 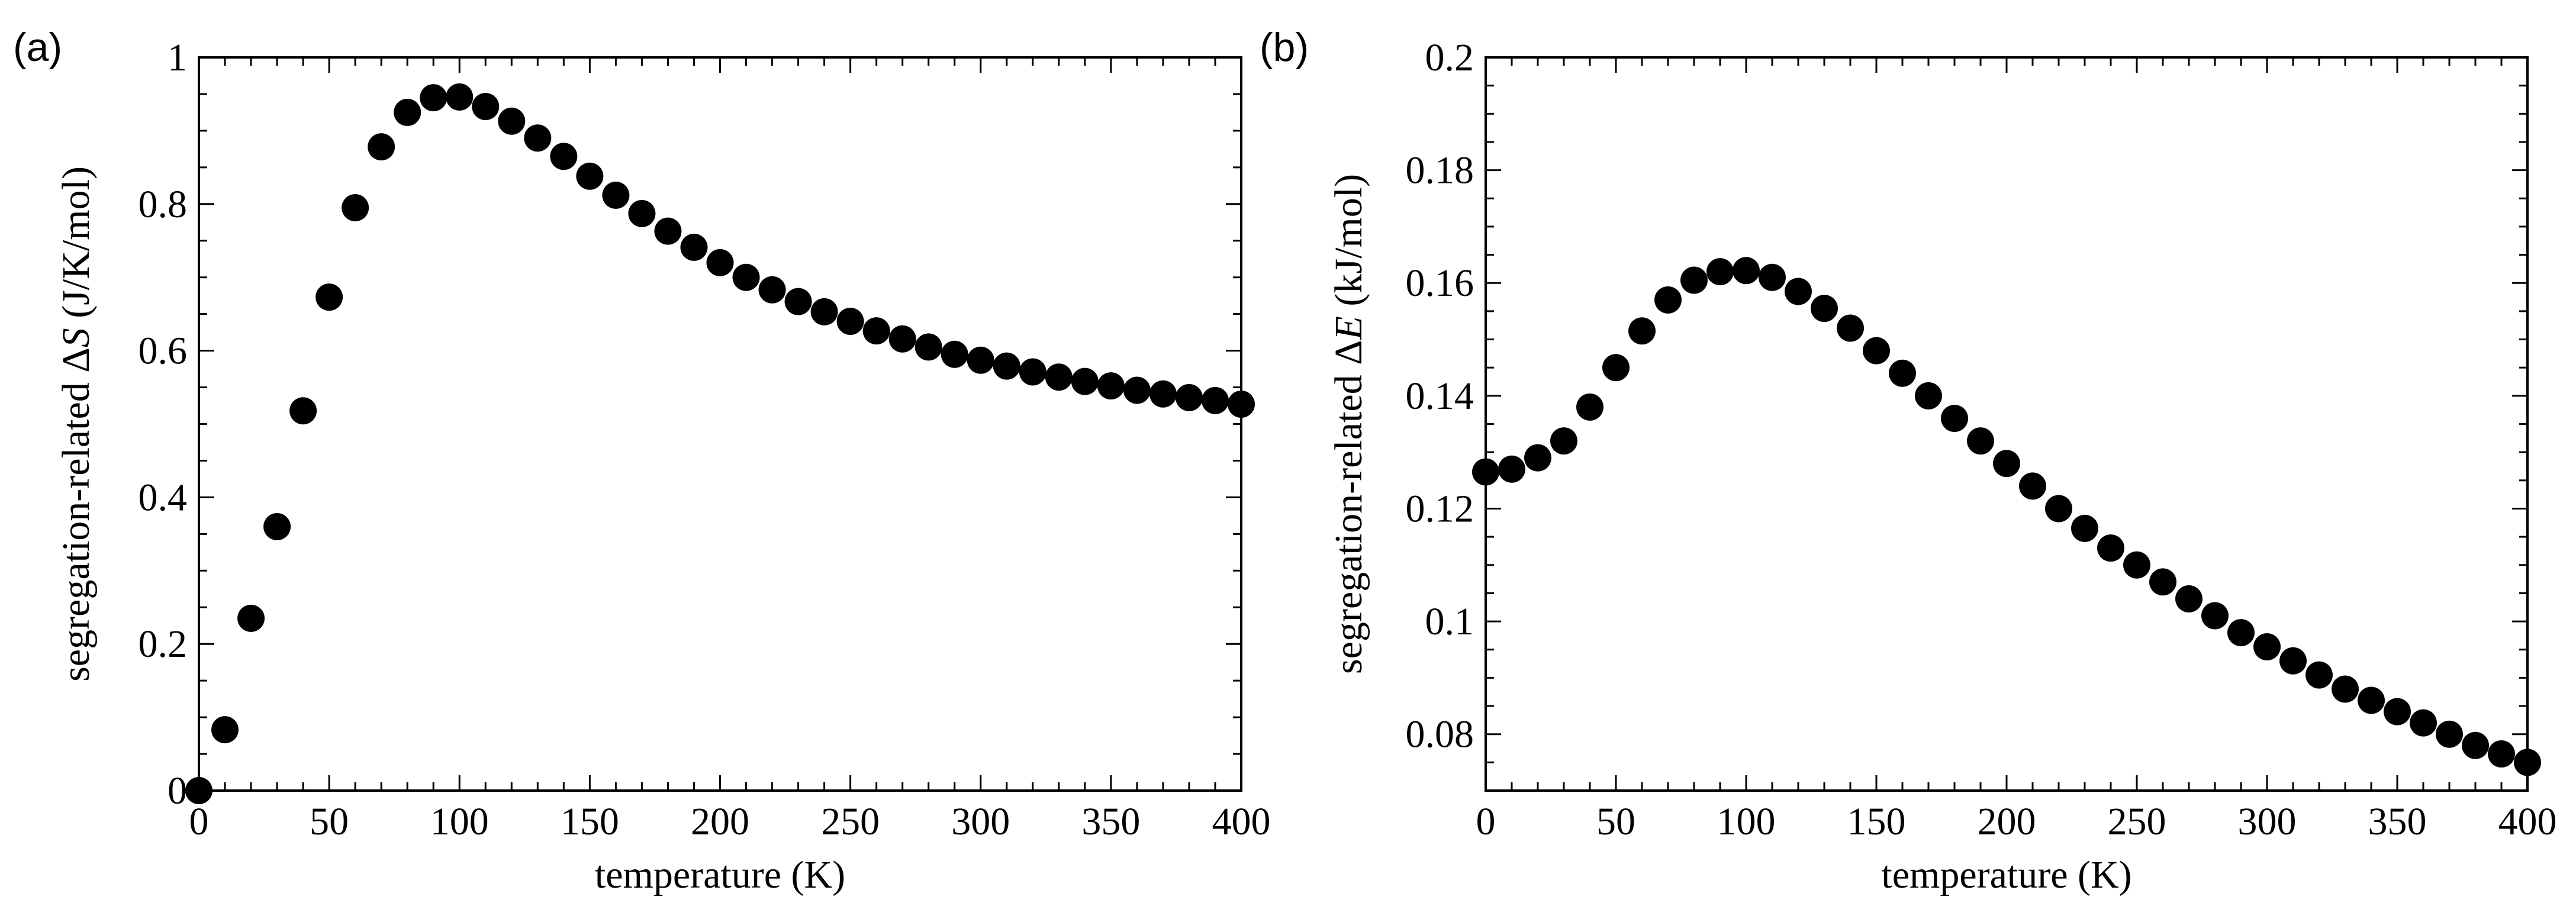 What do you see at coordinates (199, 822) in the screenshot?
I see `x-tick-label: 0` at bounding box center [199, 822].